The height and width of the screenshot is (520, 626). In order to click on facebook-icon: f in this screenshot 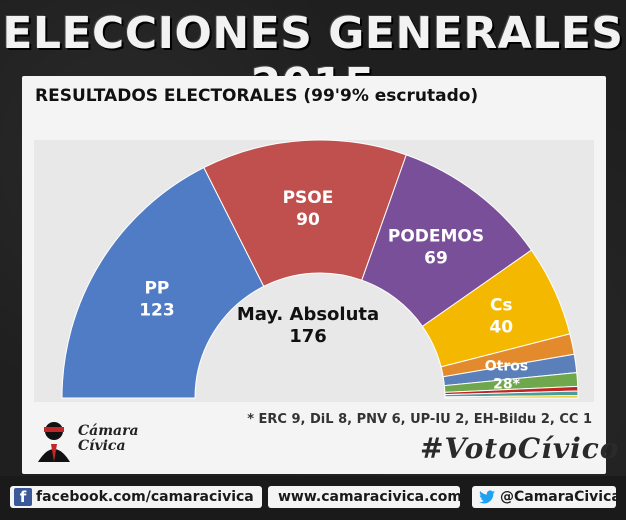, I will do `click(23, 497)`.